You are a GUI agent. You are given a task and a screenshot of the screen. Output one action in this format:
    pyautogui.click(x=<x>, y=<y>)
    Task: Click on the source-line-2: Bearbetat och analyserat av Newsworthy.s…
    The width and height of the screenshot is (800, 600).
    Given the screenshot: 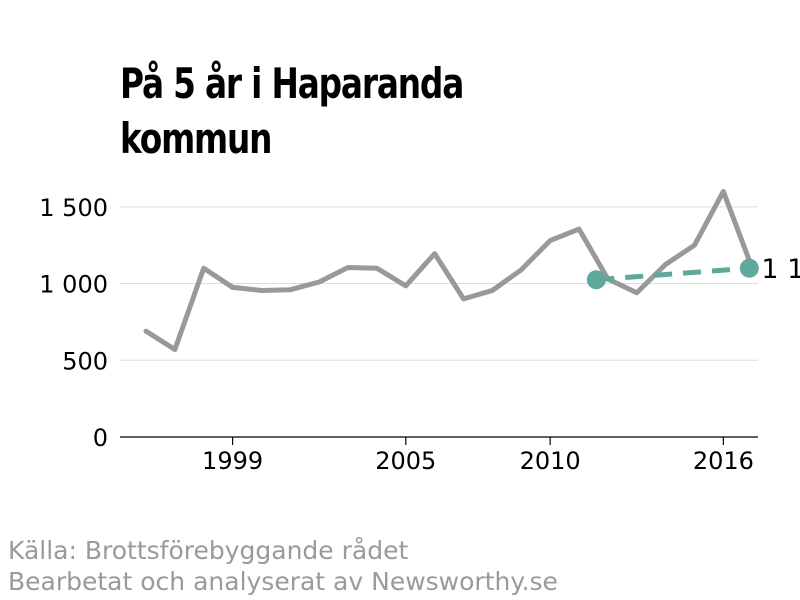 What is the action you would take?
    pyautogui.click(x=283, y=581)
    